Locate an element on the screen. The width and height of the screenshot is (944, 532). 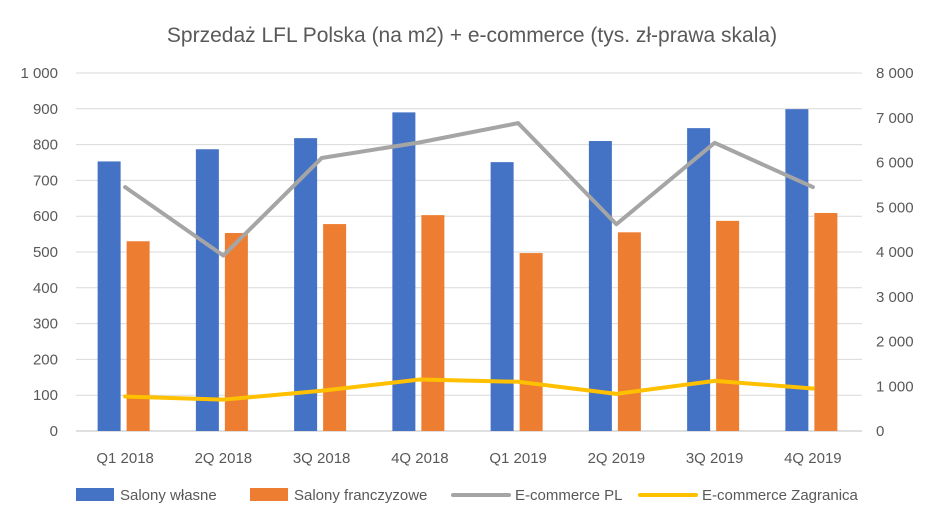
x-tick-label: 4Q 2019 is located at coordinates (813, 458).